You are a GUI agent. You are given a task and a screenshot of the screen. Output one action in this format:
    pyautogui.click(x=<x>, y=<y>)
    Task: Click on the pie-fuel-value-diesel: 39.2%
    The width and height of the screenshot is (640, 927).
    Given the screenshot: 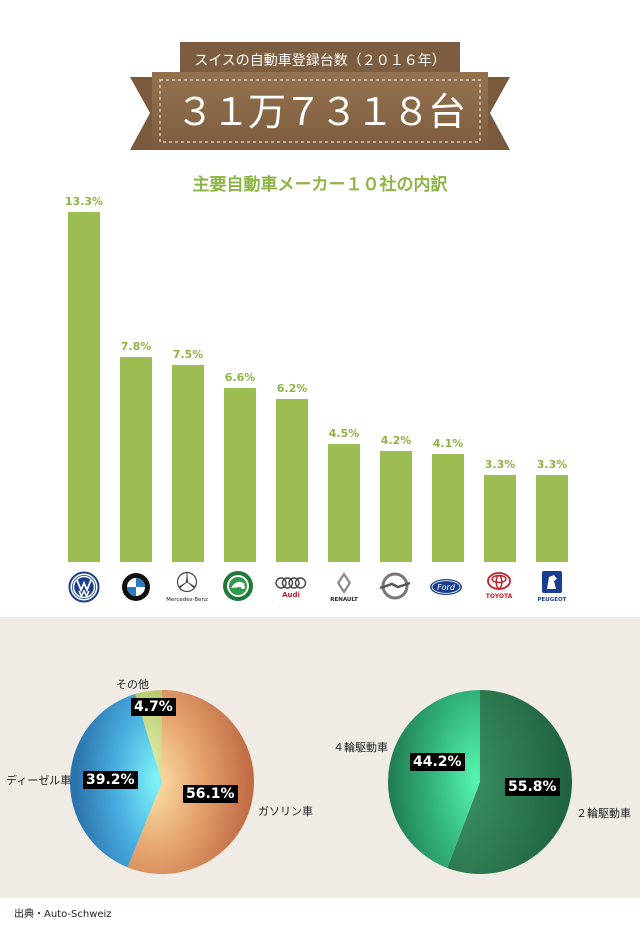 What is the action you would take?
    pyautogui.click(x=110, y=780)
    